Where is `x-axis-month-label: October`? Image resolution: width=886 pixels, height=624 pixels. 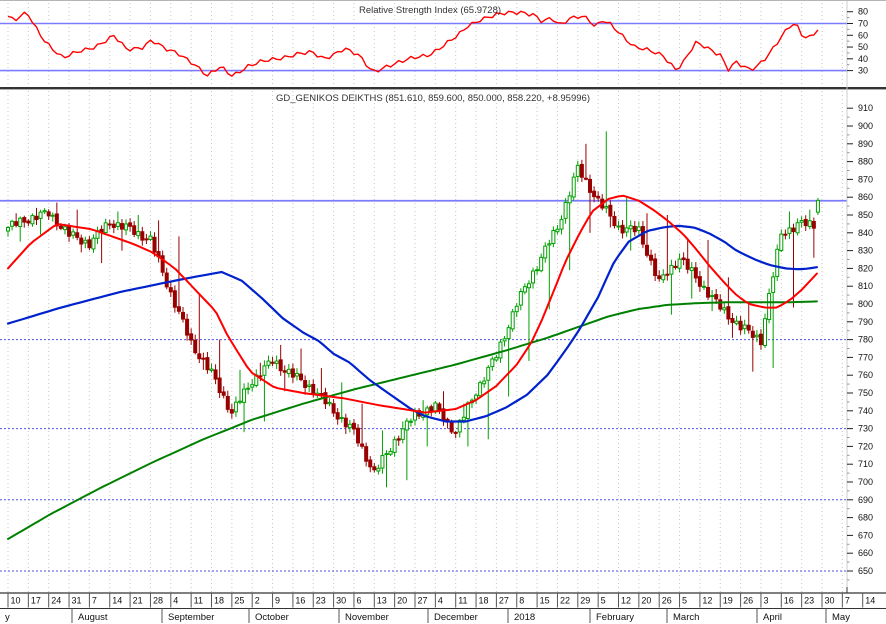
x-axis-month-label: October is located at coordinates (272, 617).